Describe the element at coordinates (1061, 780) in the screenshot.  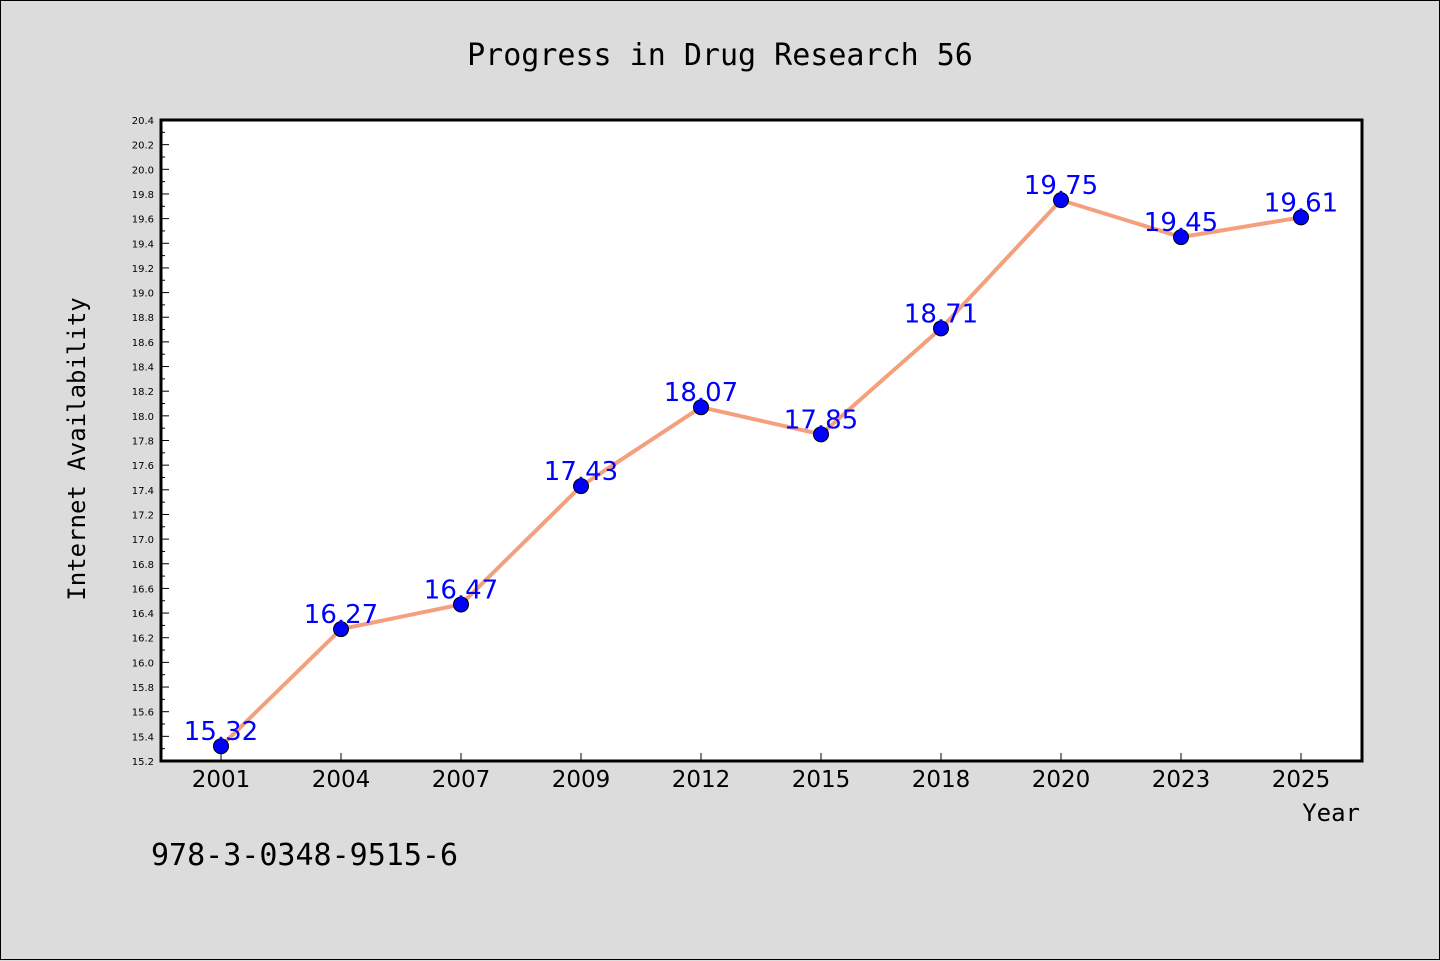
I see `x-tick-label: 2020` at that location.